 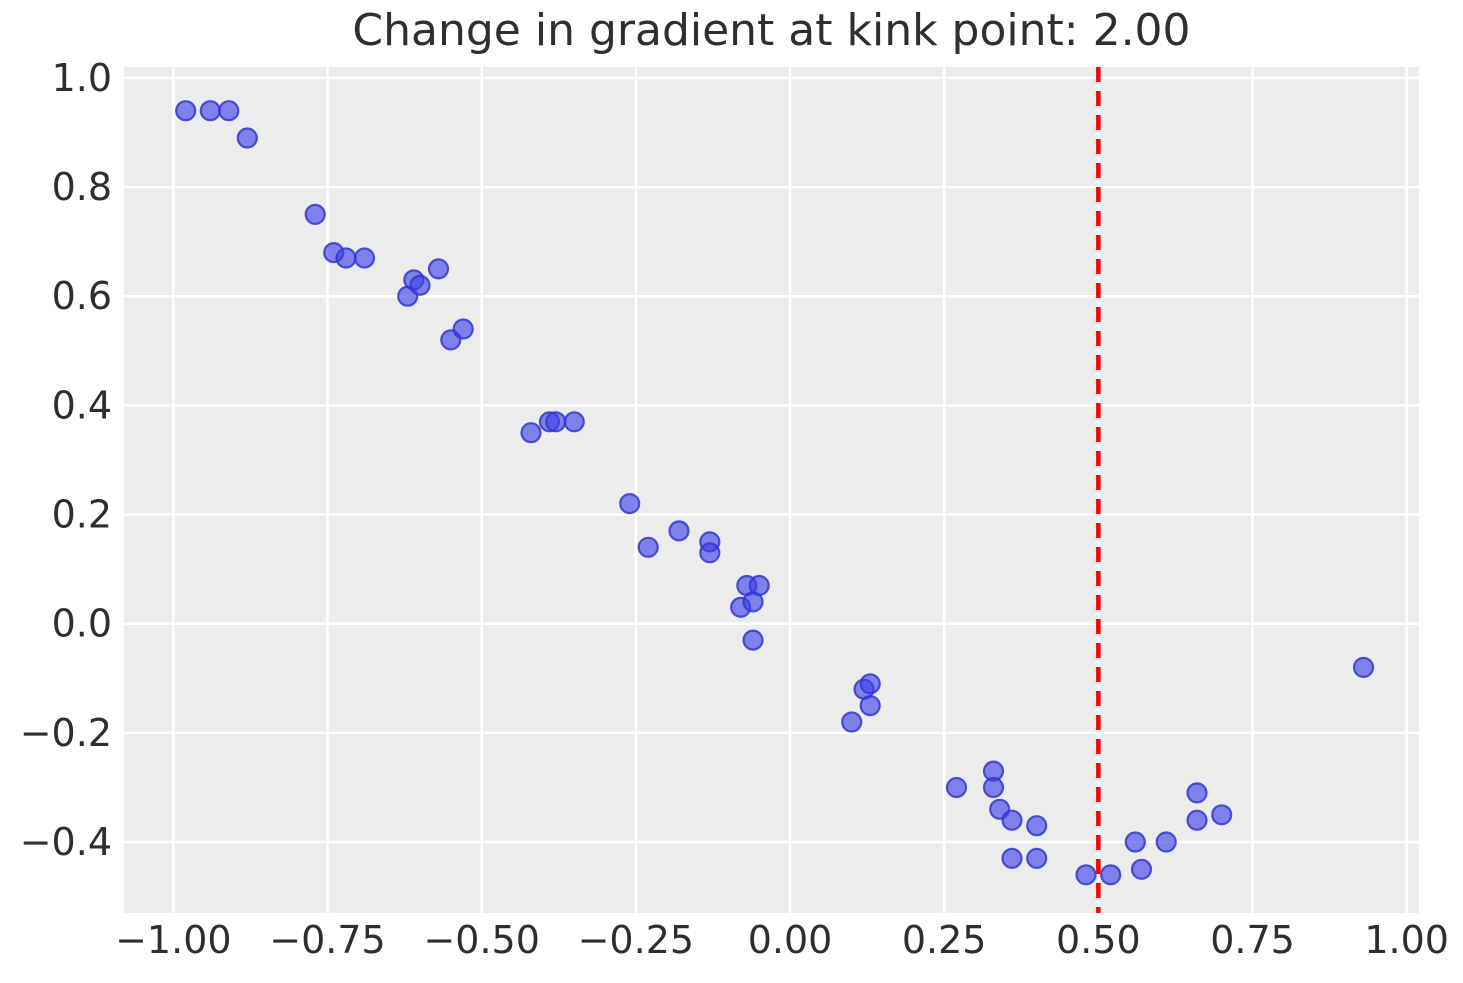 I want to click on y-tick-label: 0.0, so click(x=82, y=624).